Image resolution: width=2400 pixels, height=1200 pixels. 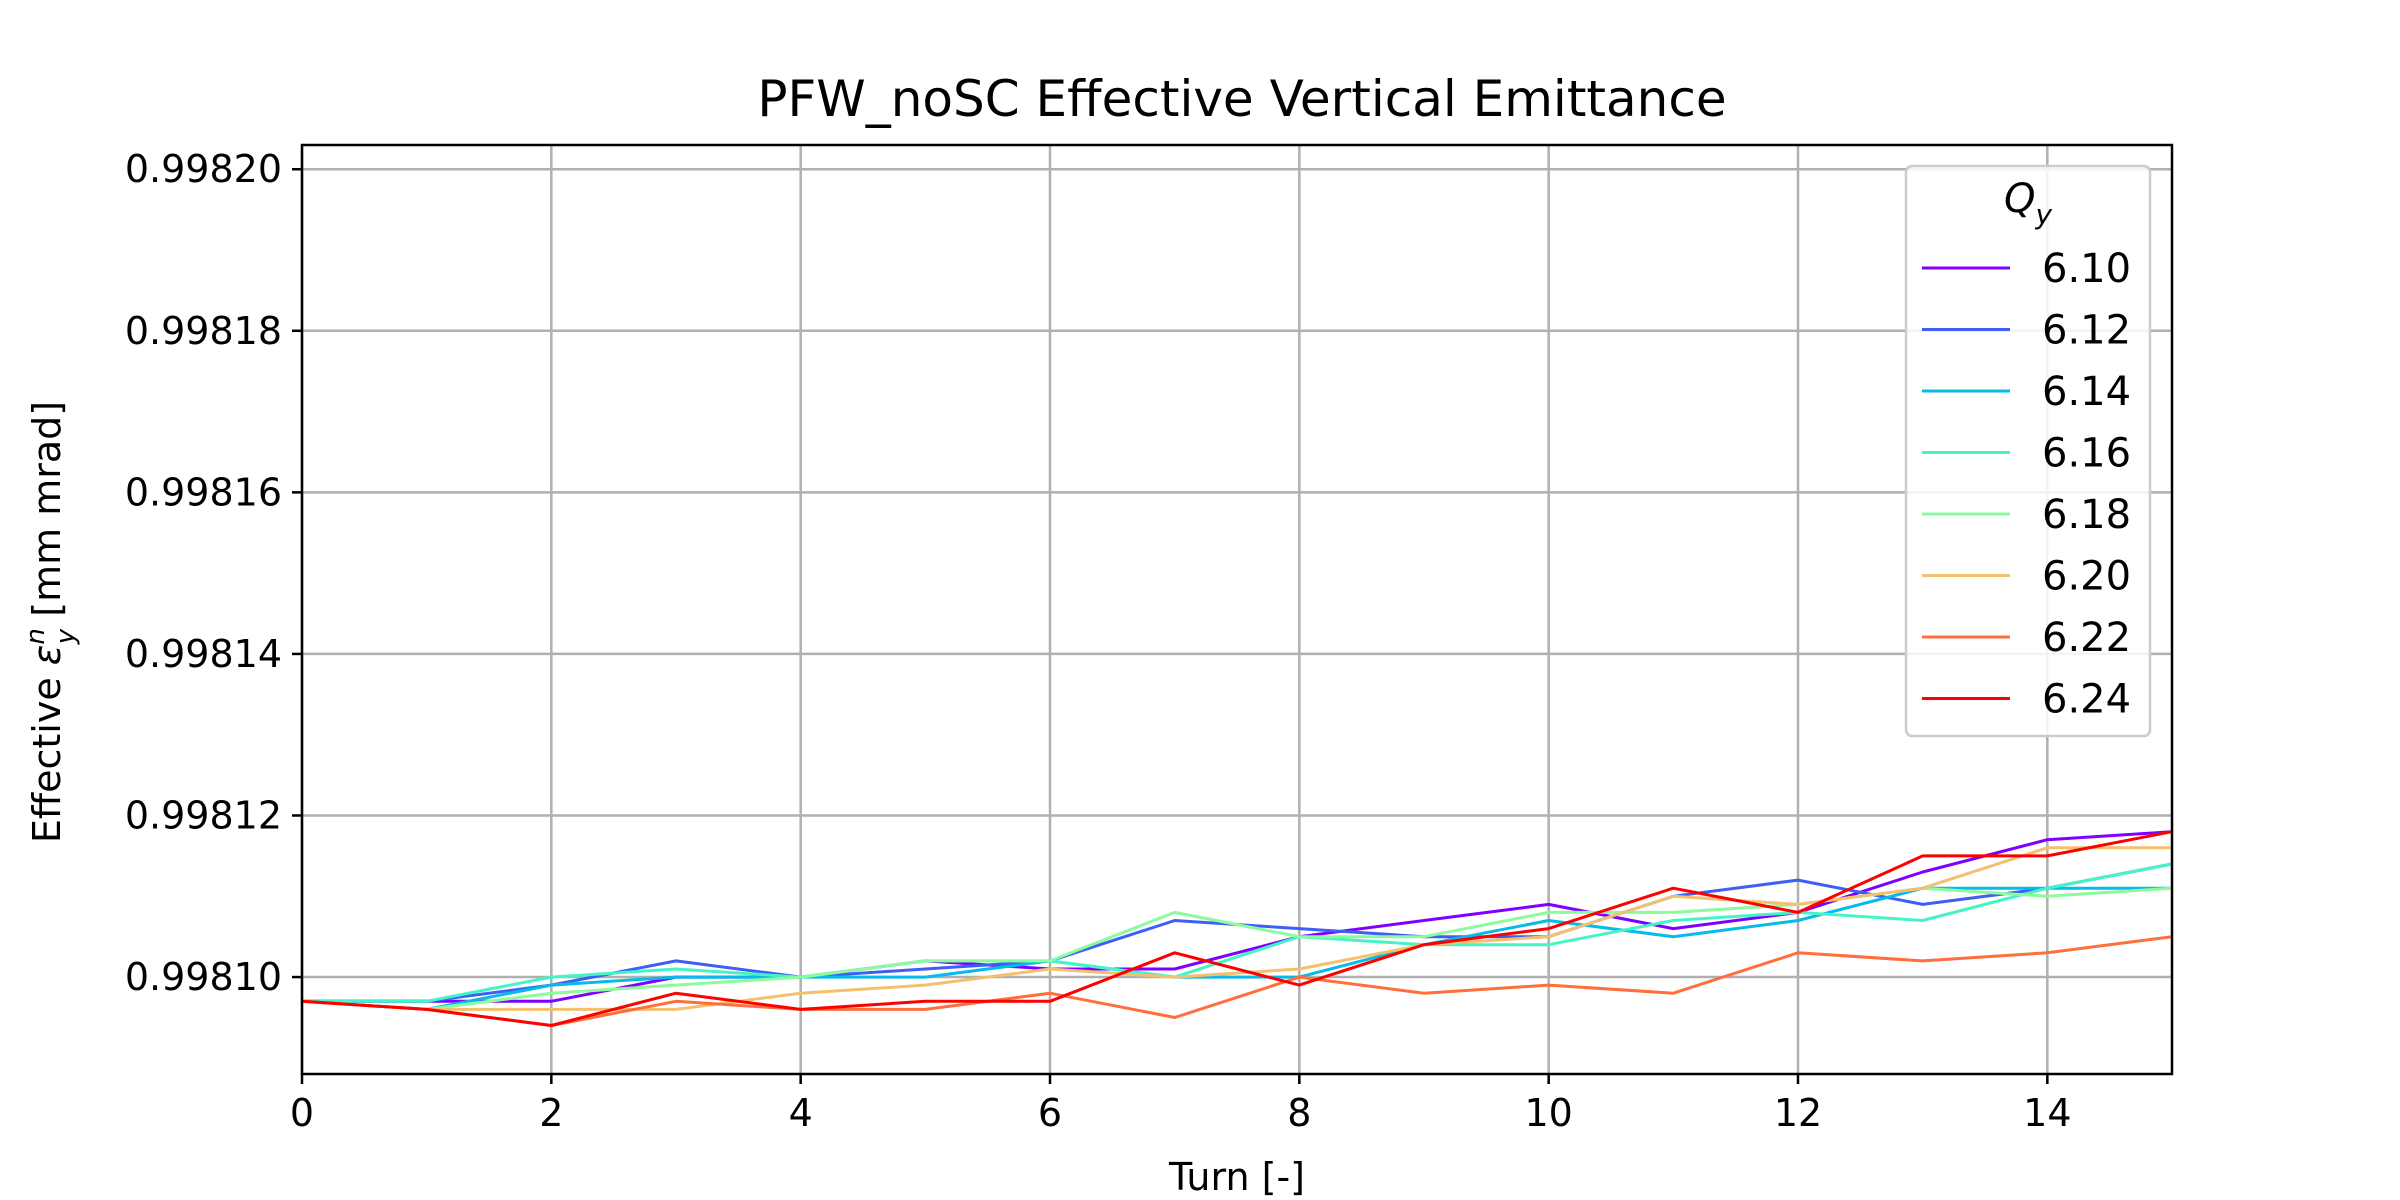 I want to click on series-group, so click(x=1237, y=928).